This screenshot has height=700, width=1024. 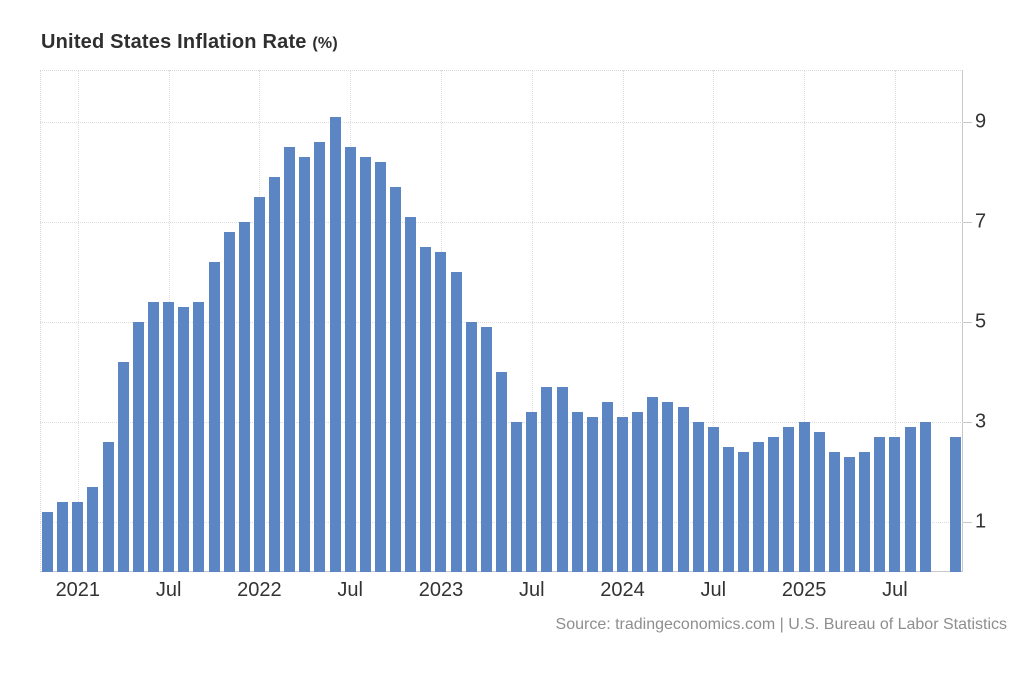 I want to click on page-title-text: United States Inflation Rate, so click(x=174, y=42).